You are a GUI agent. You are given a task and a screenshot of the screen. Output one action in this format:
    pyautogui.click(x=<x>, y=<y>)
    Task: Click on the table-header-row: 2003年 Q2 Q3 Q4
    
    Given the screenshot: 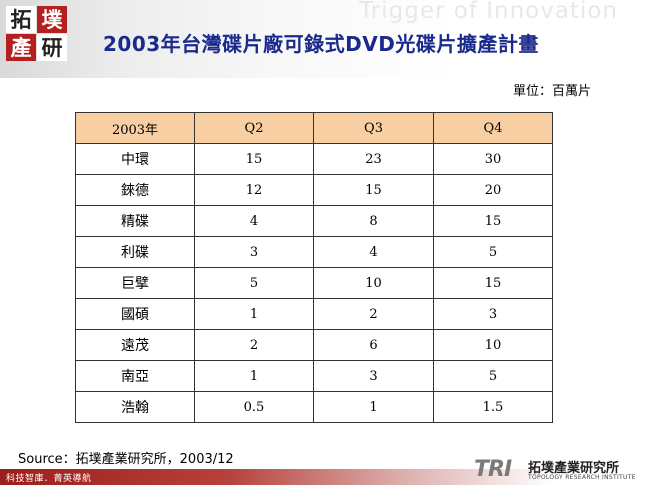 What is the action you would take?
    pyautogui.click(x=314, y=128)
    